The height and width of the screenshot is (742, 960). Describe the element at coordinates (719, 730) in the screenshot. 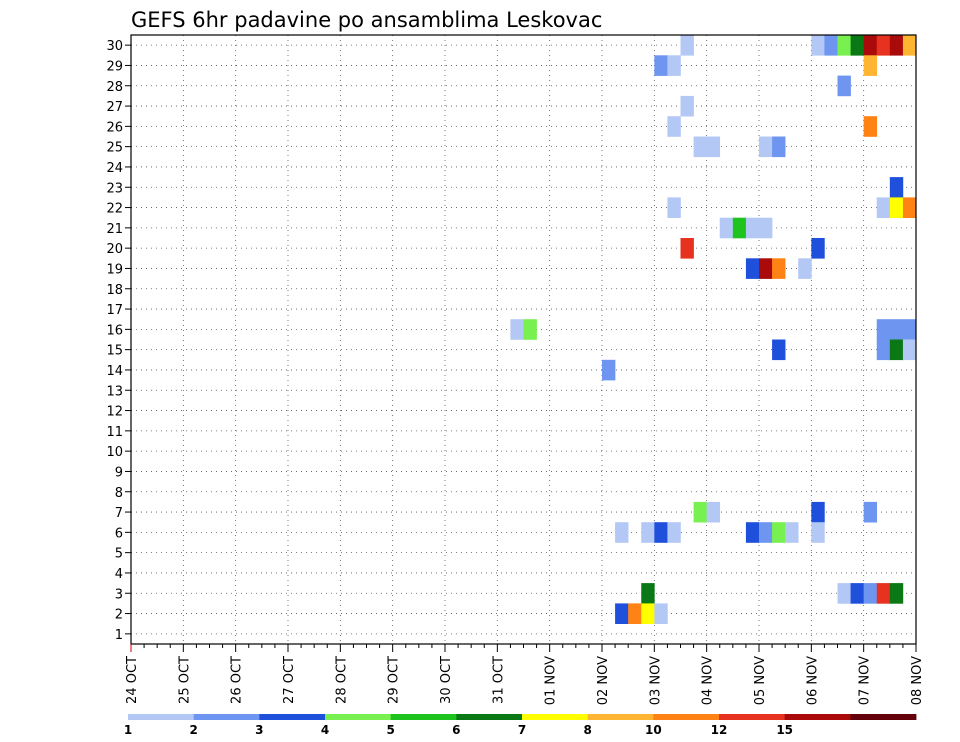

I see `legend-label: 12` at that location.